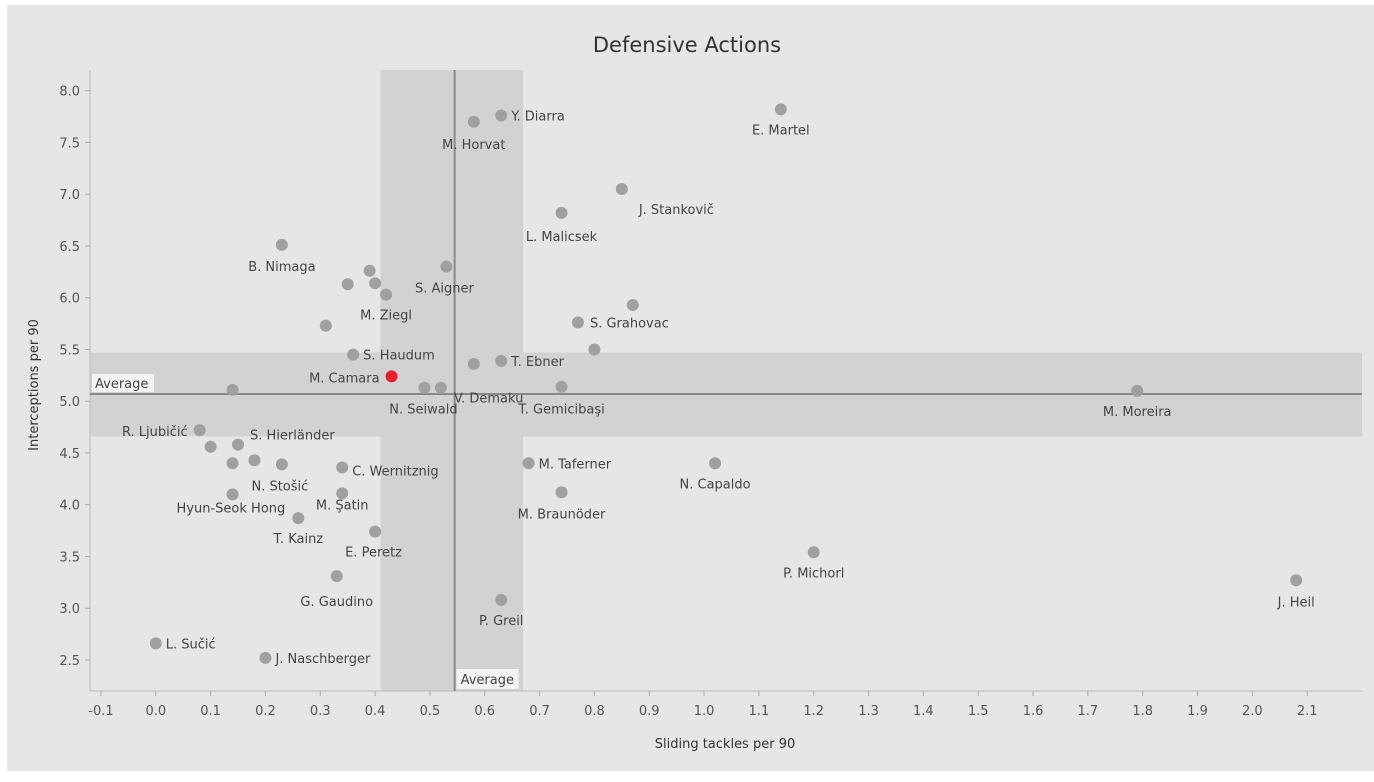 The height and width of the screenshot is (782, 1374). Describe the element at coordinates (487, 680) in the screenshot. I see `x-average-label: Average` at that location.